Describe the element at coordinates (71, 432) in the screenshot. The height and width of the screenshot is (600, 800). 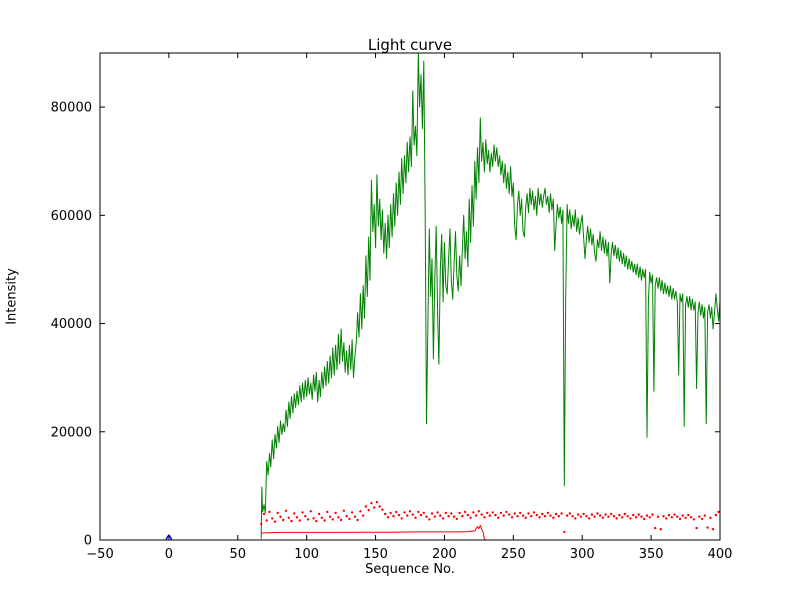
I see `y-tick-label: 20000` at that location.